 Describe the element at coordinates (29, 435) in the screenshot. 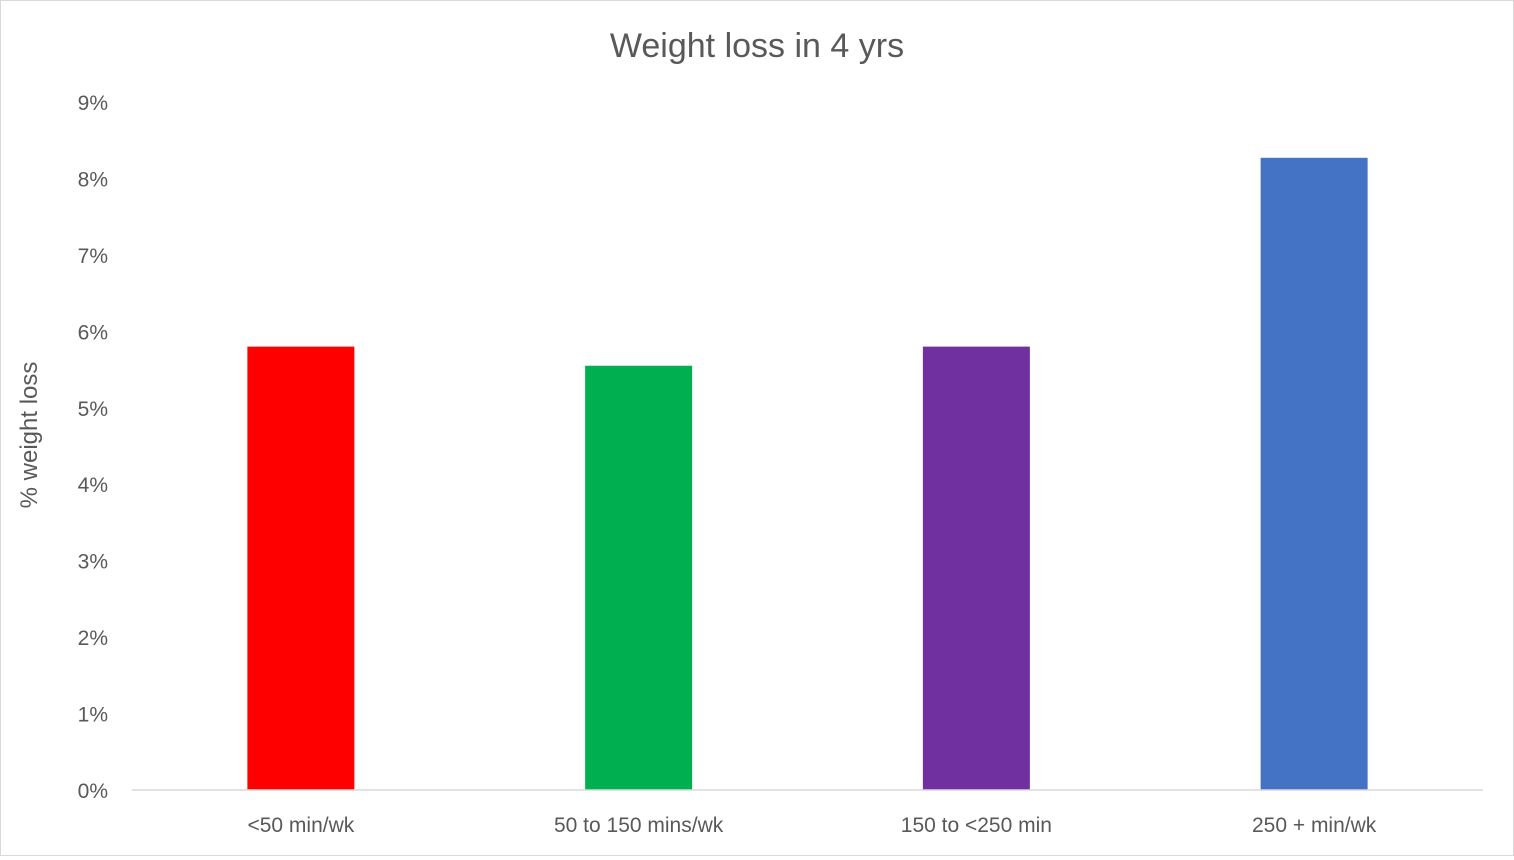

I see `y-axis-label: % weight loss` at that location.